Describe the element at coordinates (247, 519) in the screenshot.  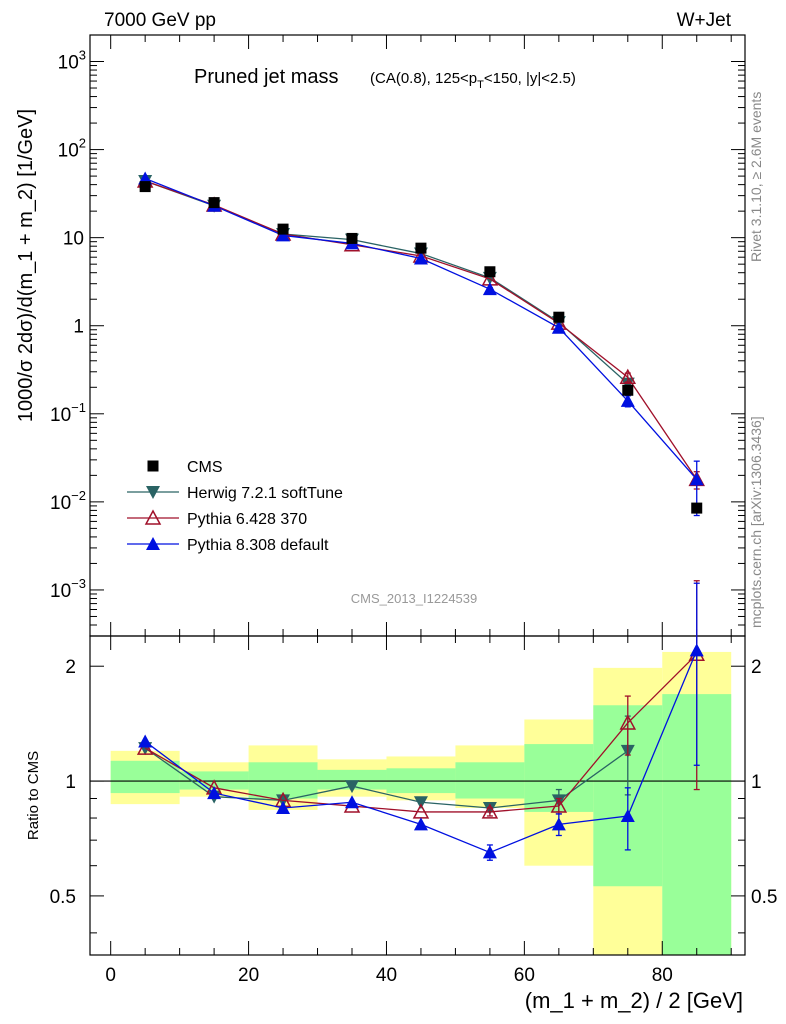
I see `legend-label-pythia-6-428-370: Pythia 6.428 370` at that location.